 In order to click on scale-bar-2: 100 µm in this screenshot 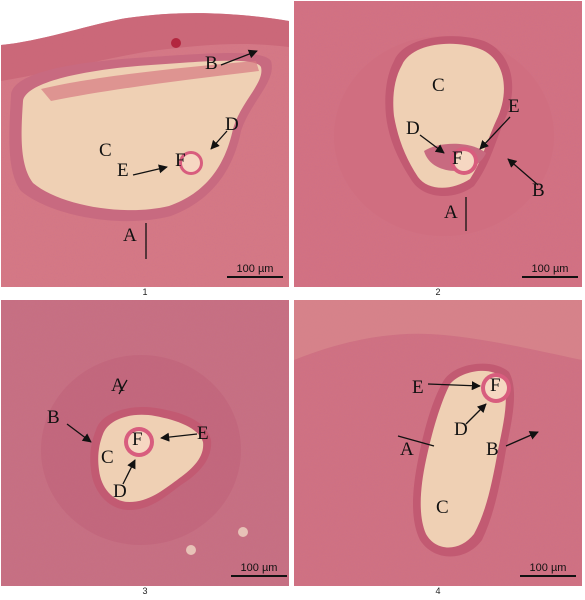, I will do `click(550, 270)`.